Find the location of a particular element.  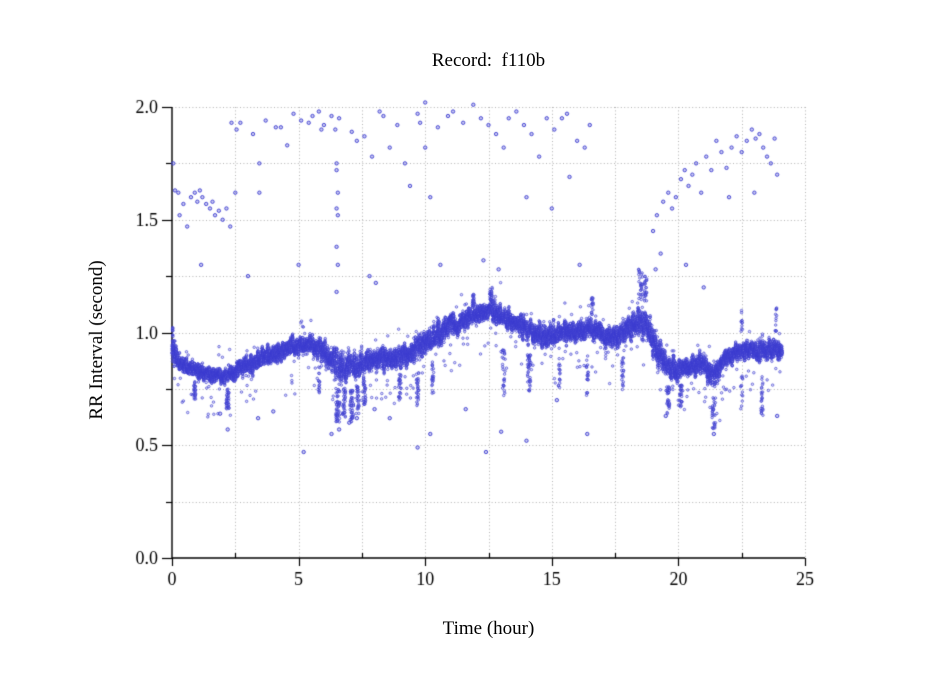

chart-title: Record: f110b is located at coordinates (488, 60).